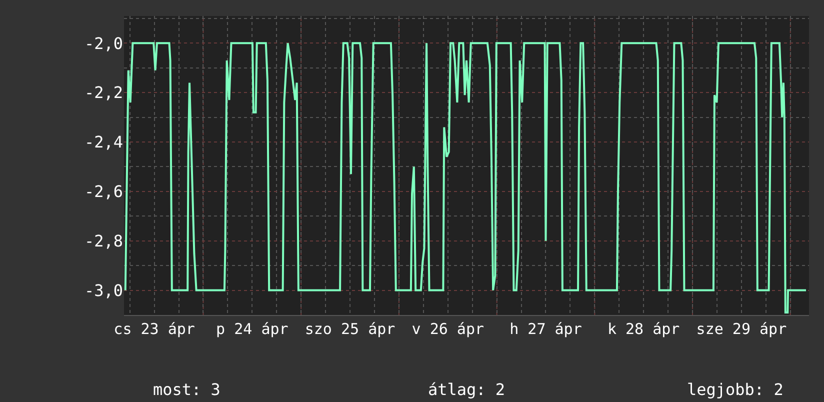 The image size is (824, 402). I want to click on y-tick-label: -2,2, so click(103, 92).